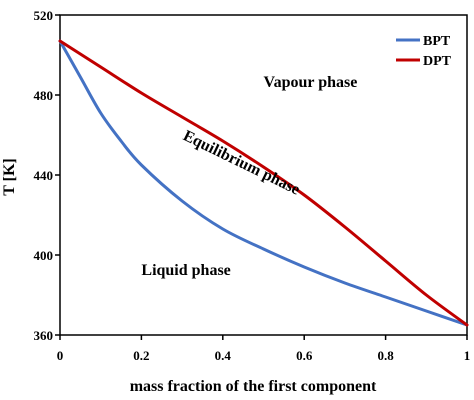 This screenshot has height=400, width=474. Describe the element at coordinates (44, 255) in the screenshot. I see `y-tick-label: 400` at that location.